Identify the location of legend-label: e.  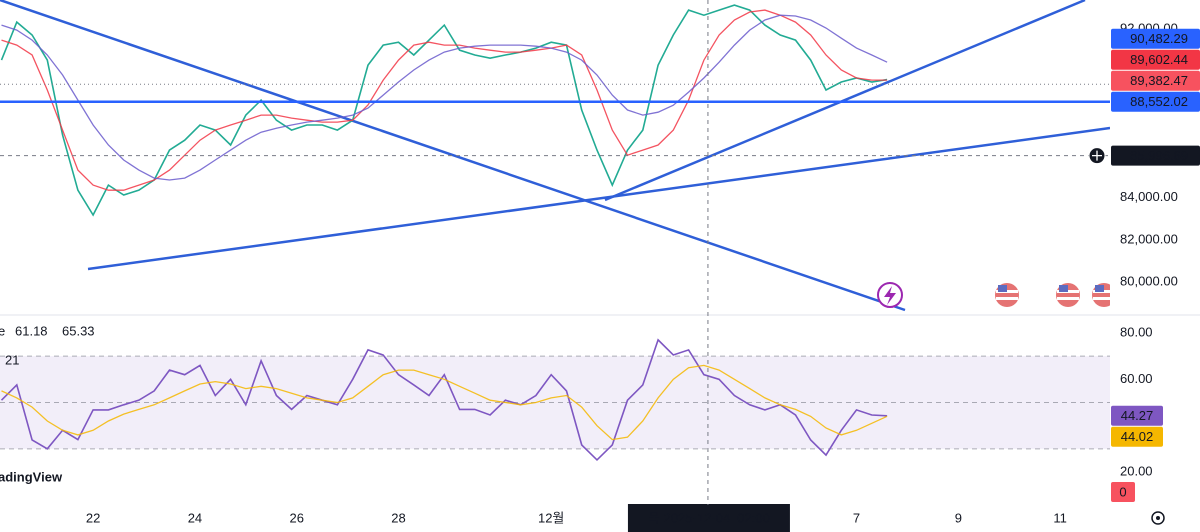
(2, 330).